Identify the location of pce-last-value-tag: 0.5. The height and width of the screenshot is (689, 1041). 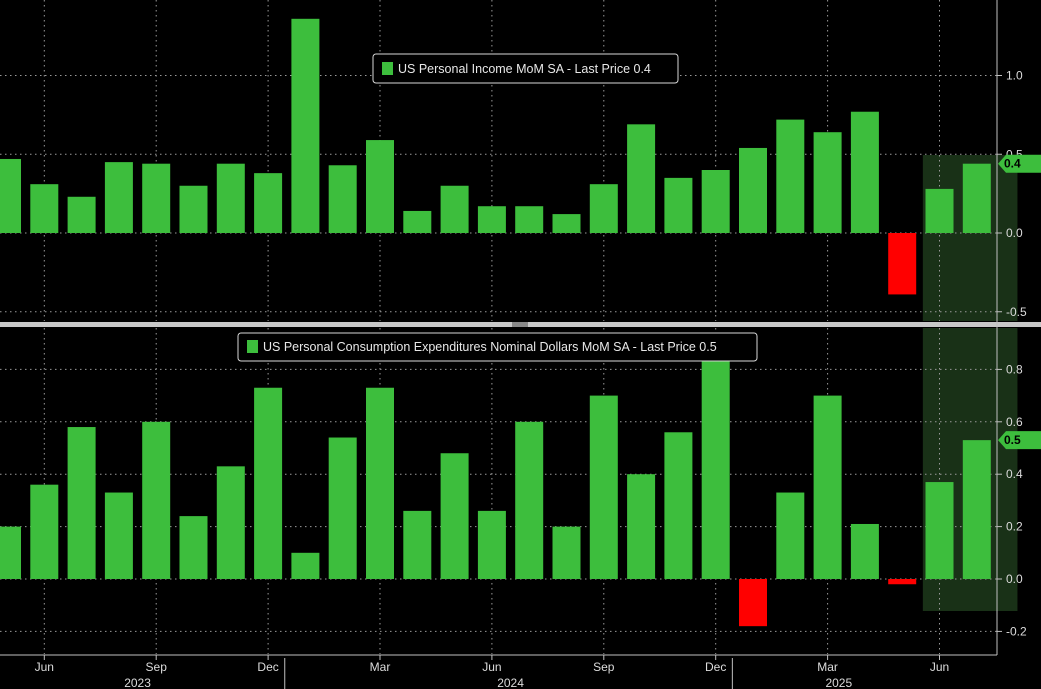
(1019, 440).